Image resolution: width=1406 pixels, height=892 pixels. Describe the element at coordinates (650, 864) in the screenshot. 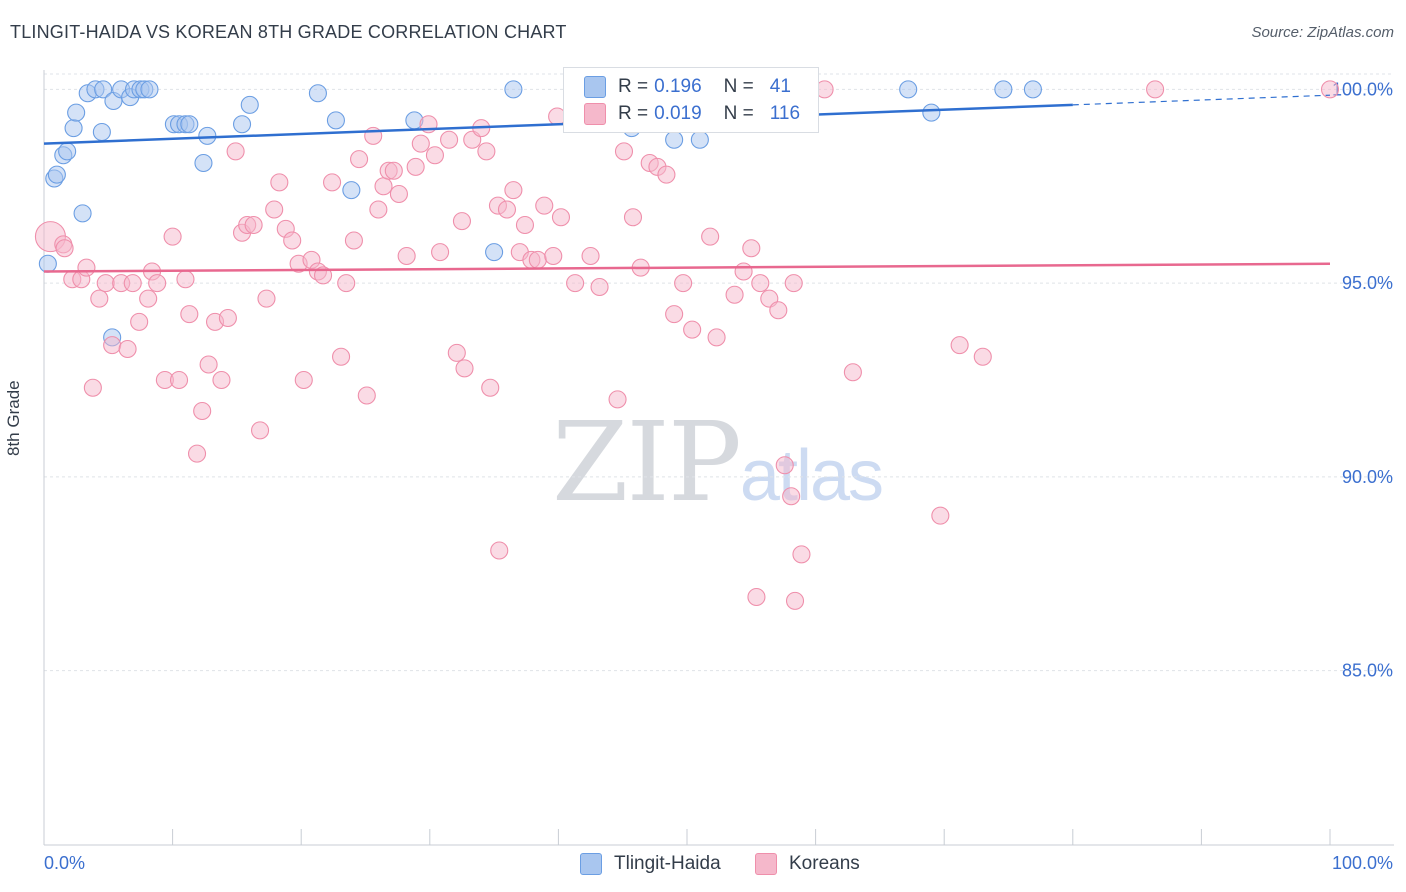

I see `legend-item-tlingit: Tlingit-Haida` at that location.